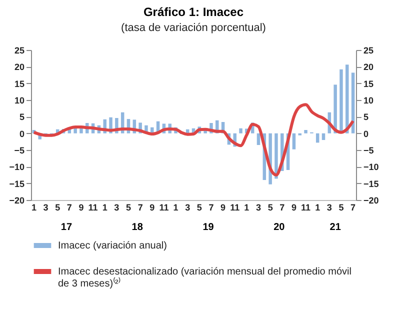 The image size is (417, 320). What do you see at coordinates (112, 246) in the screenshot?
I see `legend-label: Imacec (variación anual)` at bounding box center [112, 246].